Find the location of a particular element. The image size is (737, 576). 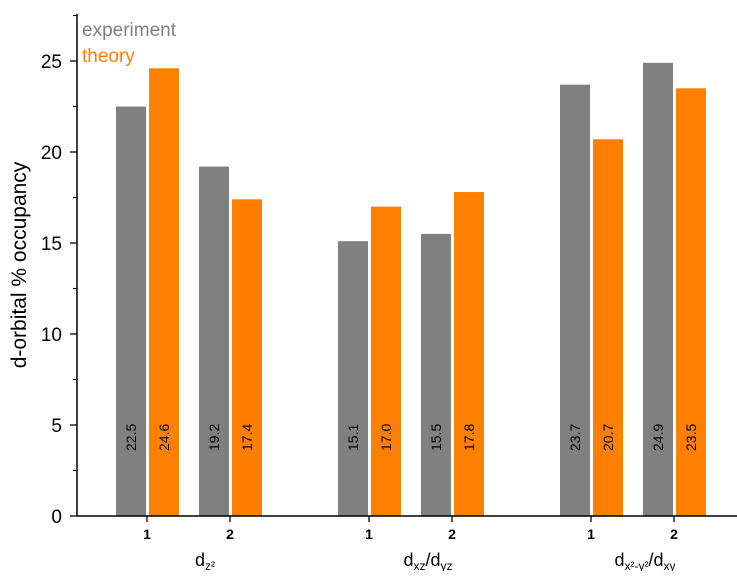

y-axis-label: d-orbital % occupancy is located at coordinates (19, 264).